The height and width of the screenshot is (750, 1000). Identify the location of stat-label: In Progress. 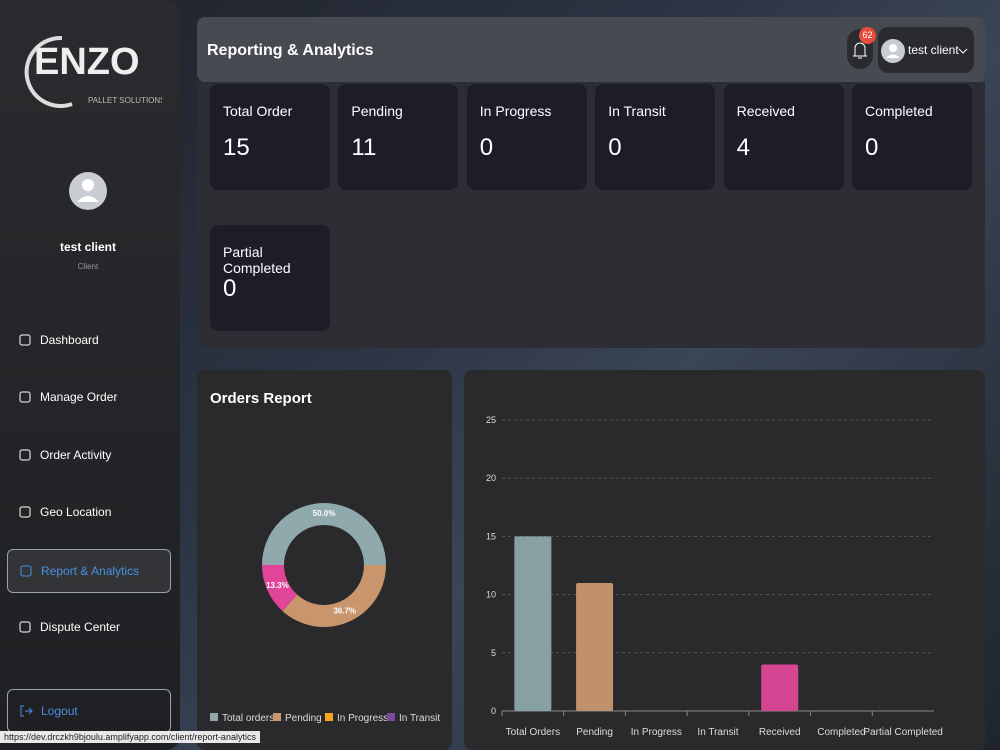
(515, 111).